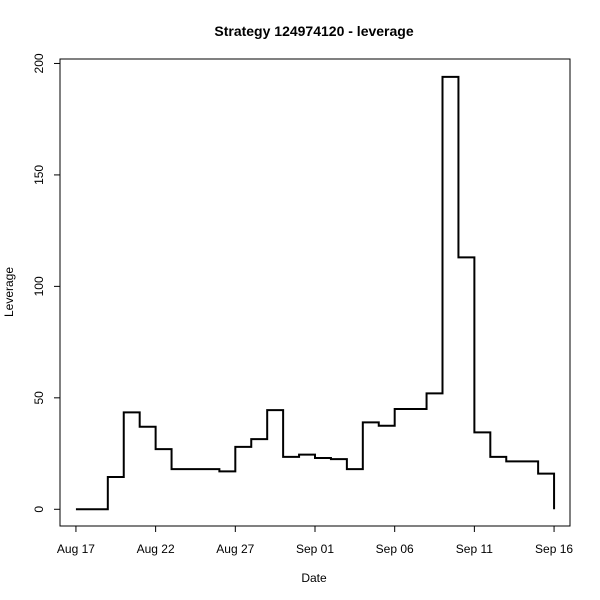 This screenshot has width=600, height=600. I want to click on x-tick-label: Sep 06, so click(395, 549).